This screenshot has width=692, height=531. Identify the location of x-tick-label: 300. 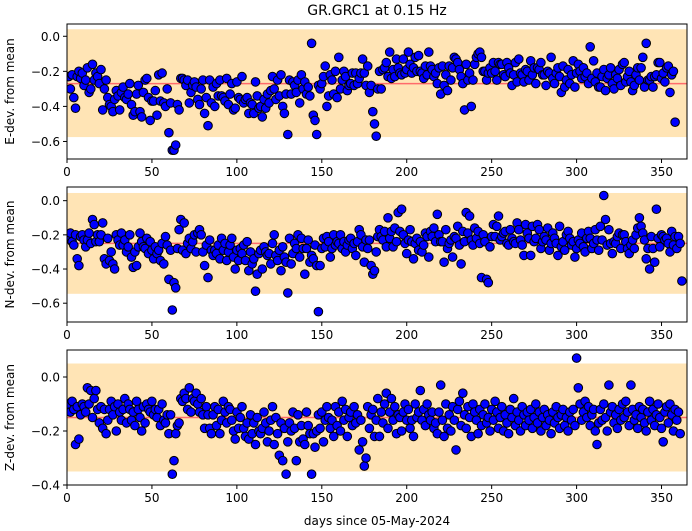
(576, 172).